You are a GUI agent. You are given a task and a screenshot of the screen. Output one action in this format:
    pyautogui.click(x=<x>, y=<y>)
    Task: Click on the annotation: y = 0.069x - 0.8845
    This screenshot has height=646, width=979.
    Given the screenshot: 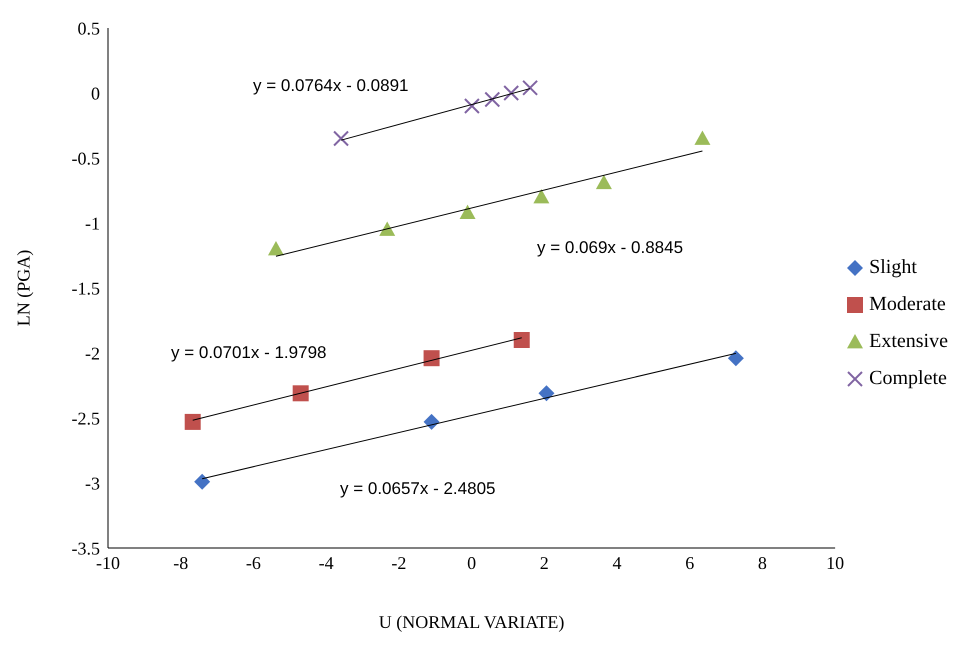 What is the action you would take?
    pyautogui.click(x=610, y=248)
    